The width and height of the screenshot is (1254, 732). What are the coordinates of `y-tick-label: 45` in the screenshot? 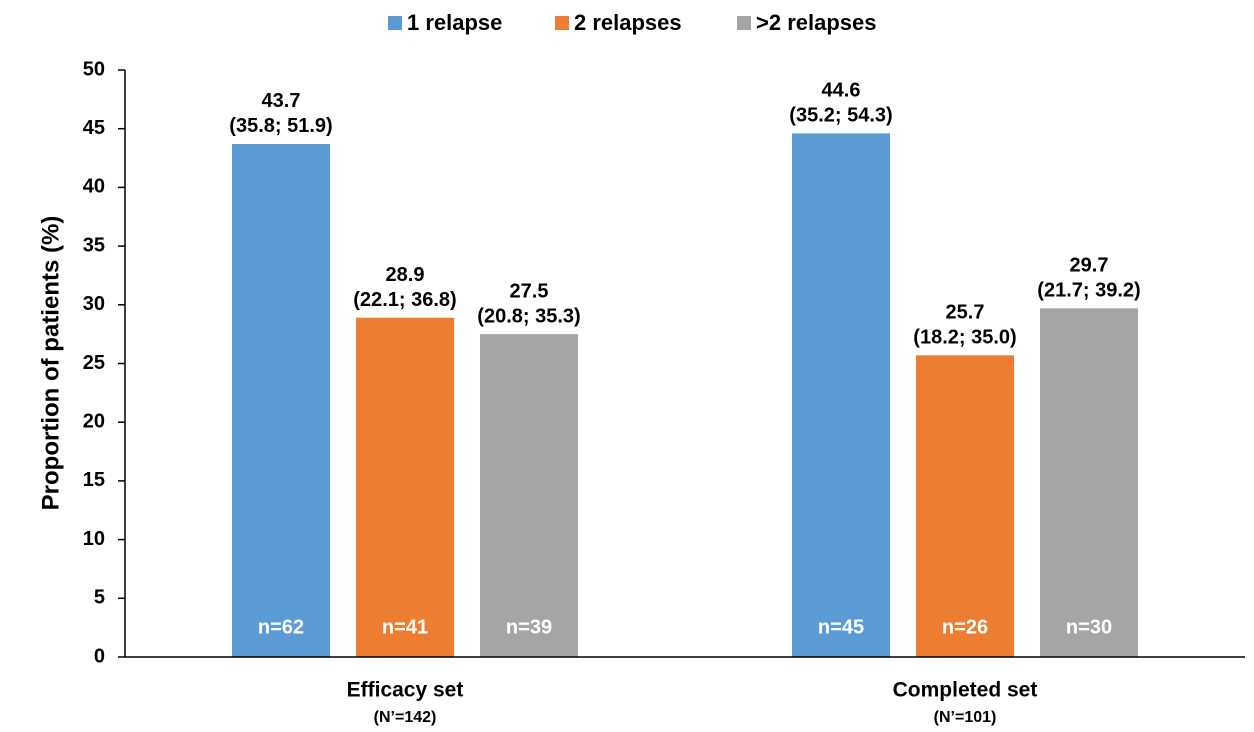 It's located at (94, 128).